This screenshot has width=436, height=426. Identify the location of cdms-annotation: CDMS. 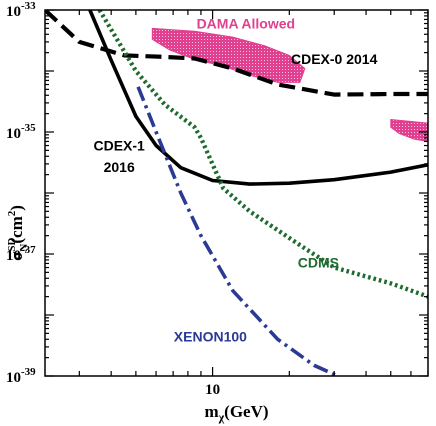
(318, 263).